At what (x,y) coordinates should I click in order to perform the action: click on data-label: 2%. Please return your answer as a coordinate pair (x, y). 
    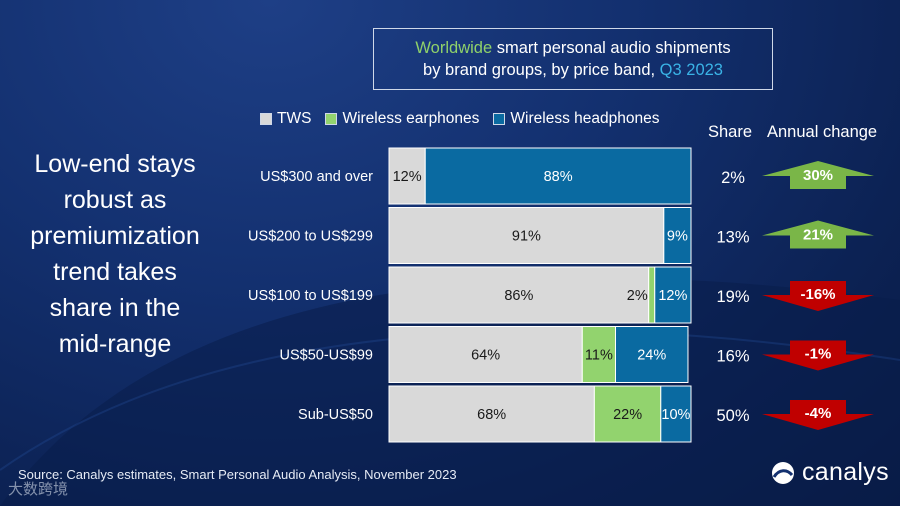
    Looking at the image, I should click on (637, 296).